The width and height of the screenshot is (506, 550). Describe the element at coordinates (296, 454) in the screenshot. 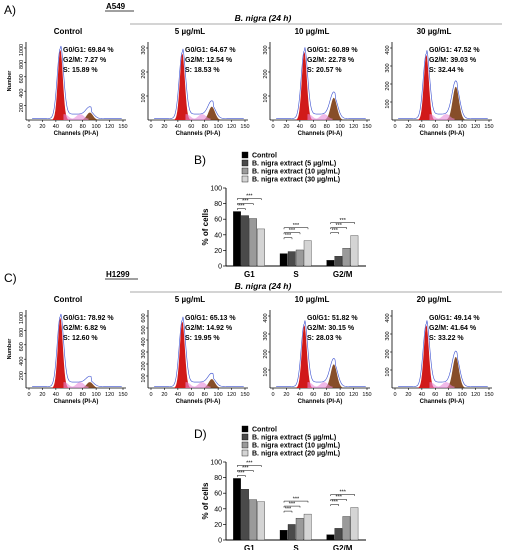

I see `legend-label: B. nigra extract (20 µg/mL)` at that location.